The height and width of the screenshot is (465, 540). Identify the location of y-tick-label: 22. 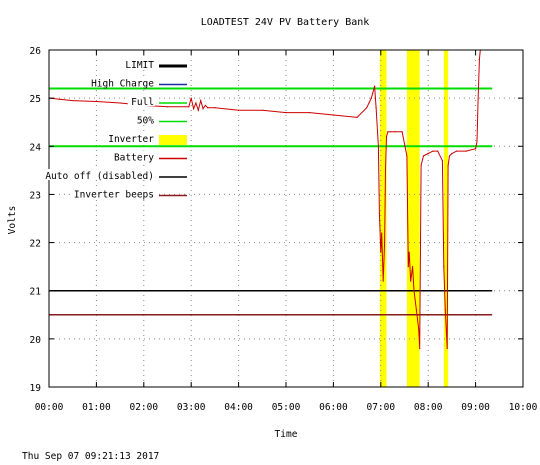
(35, 244).